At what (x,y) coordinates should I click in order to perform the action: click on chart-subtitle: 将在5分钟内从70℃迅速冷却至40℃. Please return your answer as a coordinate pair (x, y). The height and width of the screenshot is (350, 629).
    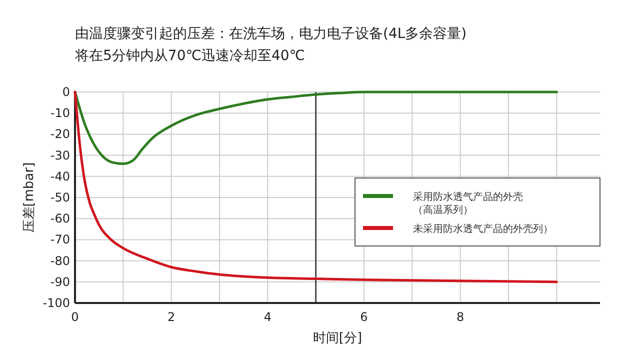
    Looking at the image, I should click on (189, 56).